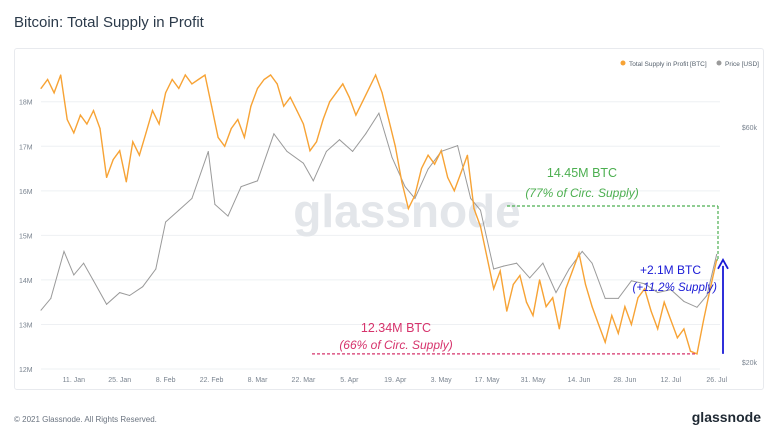 Image resolution: width=775 pixels, height=437 pixels. Describe the element at coordinates (742, 64) in the screenshot. I see `legend-label-price: Price [USD]` at that location.